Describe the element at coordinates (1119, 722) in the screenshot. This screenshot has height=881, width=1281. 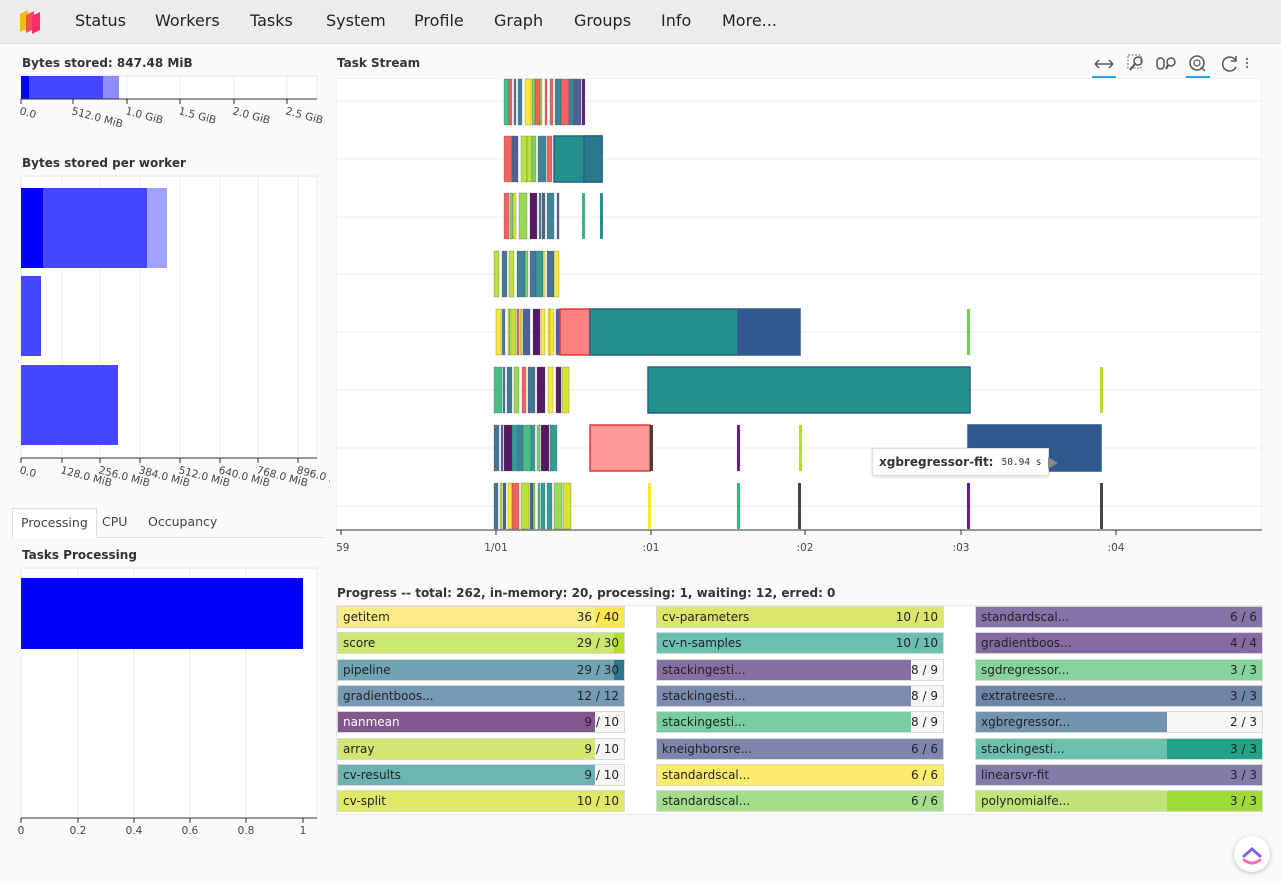
I see `progress-row: xgbregressor... 2 / 3` at that location.